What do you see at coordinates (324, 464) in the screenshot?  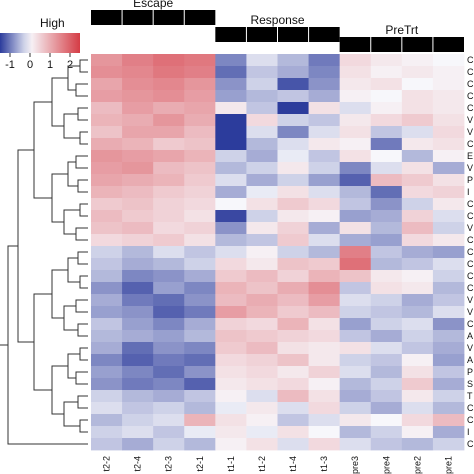 I see `column-label: t1-3` at bounding box center [324, 464].